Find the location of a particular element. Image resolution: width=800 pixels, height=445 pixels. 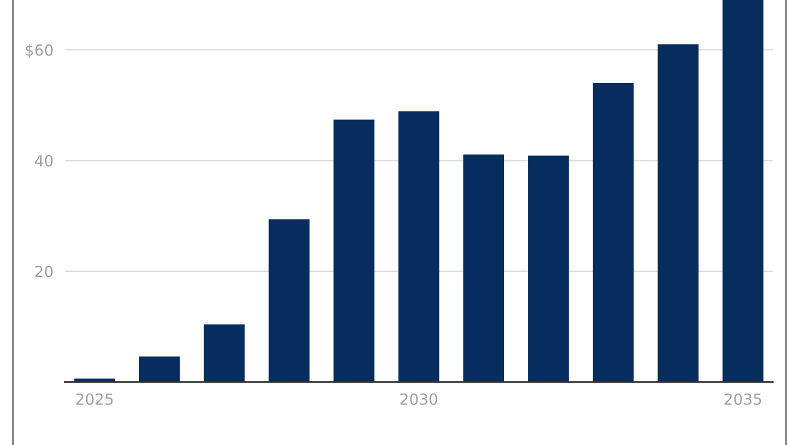

x-tick-label: 2030 is located at coordinates (419, 399).